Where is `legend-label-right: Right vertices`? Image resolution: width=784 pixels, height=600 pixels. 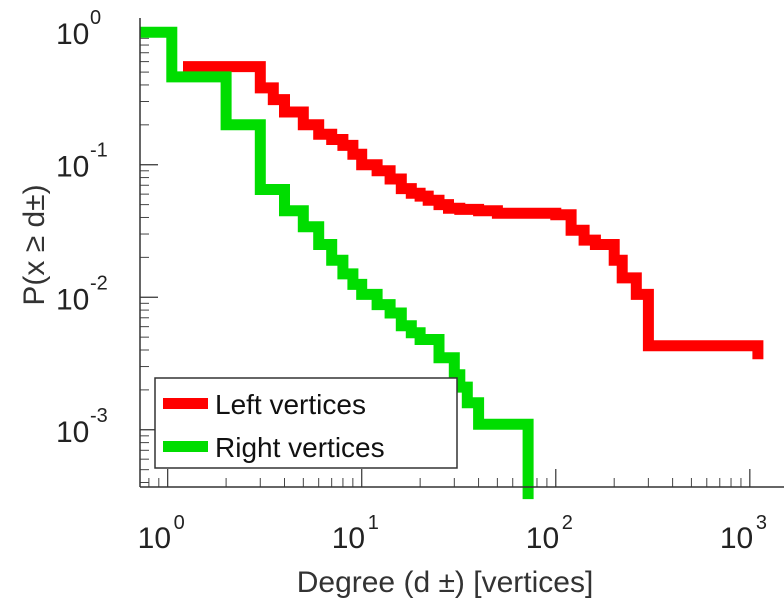 legend-label-right: Right vertices is located at coordinates (300, 447).